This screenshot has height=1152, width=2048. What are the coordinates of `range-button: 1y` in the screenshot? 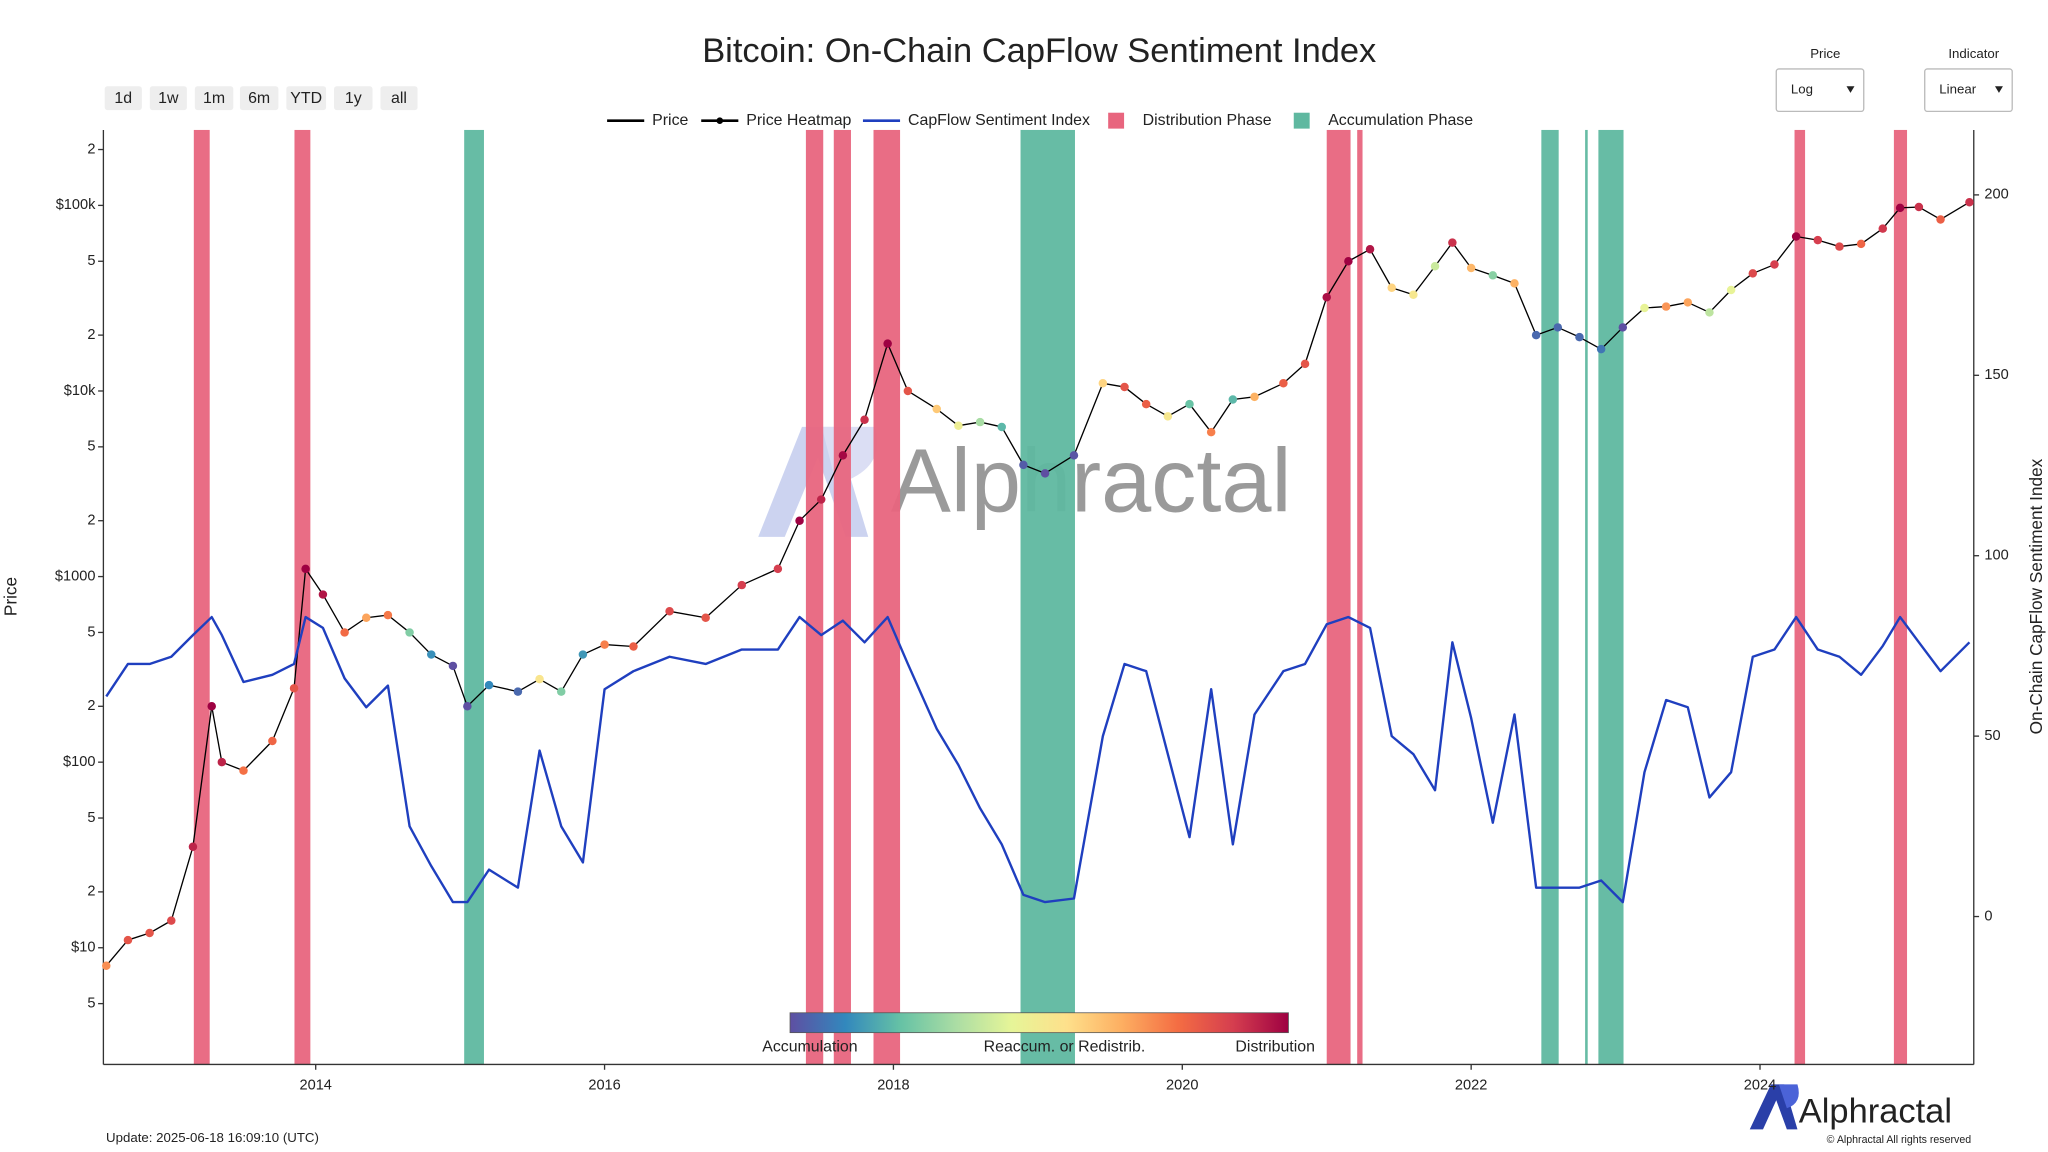 It's located at (353, 98).